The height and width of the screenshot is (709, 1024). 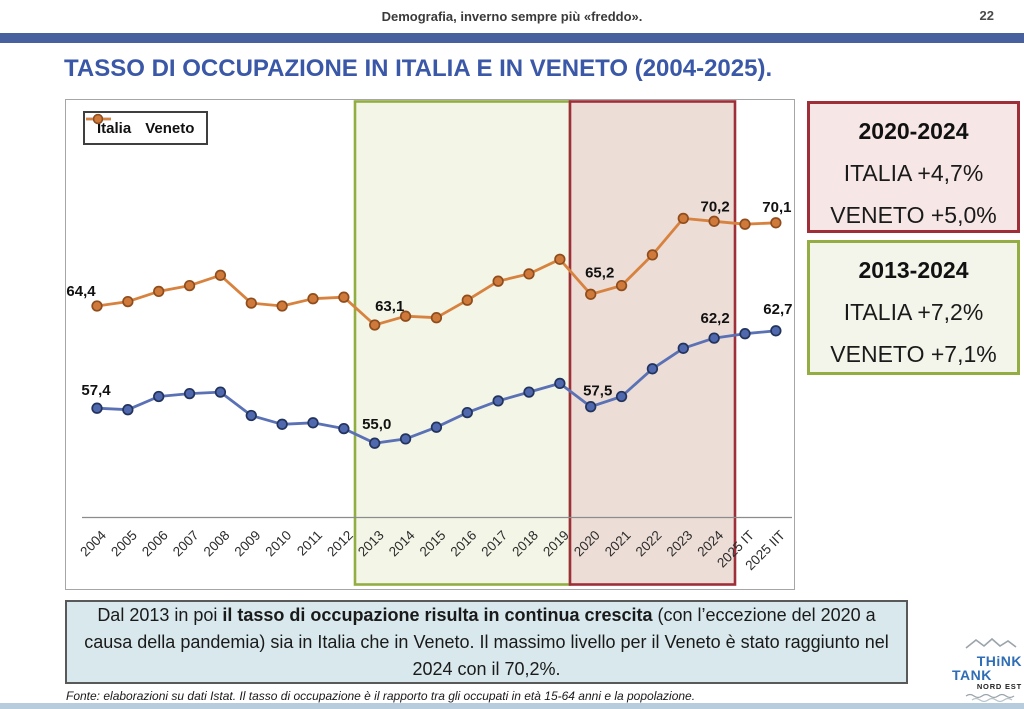 What do you see at coordinates (498, 281) in the screenshot?
I see `data-point-veneto-2017` at bounding box center [498, 281].